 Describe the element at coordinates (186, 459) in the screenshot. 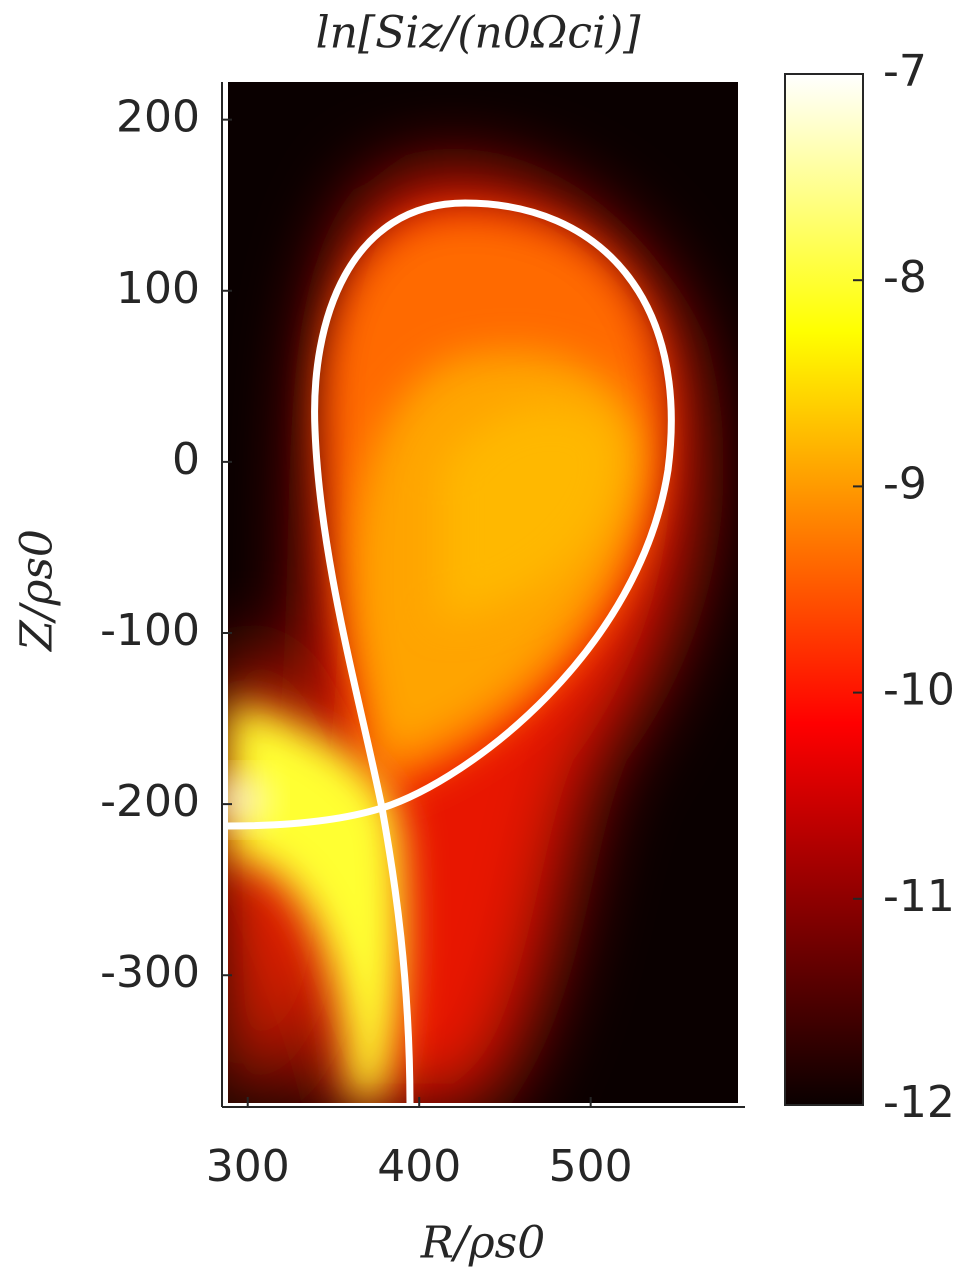

I see `y-tick-label: 0` at that location.